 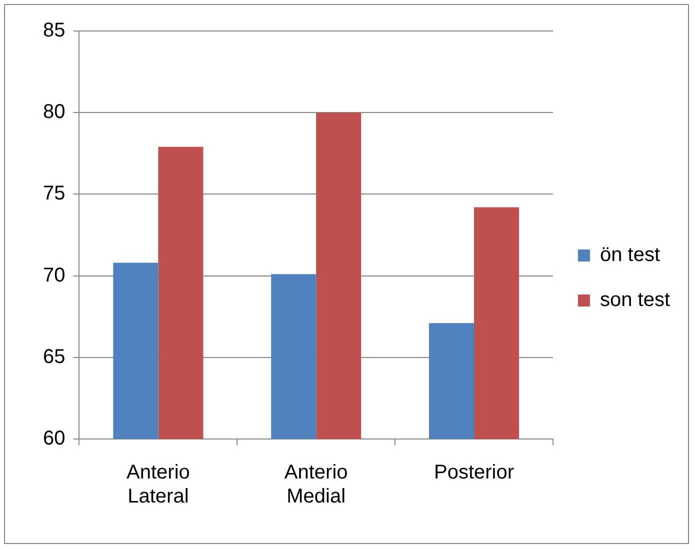 What do you see at coordinates (54, 357) in the screenshot?
I see `y-tick-label: 65` at bounding box center [54, 357].